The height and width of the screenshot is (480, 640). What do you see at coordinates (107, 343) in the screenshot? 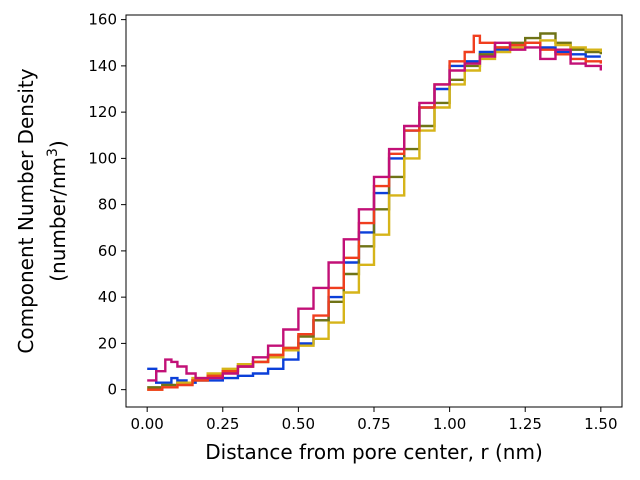
I see `y-tick-label: 20` at bounding box center [107, 343].